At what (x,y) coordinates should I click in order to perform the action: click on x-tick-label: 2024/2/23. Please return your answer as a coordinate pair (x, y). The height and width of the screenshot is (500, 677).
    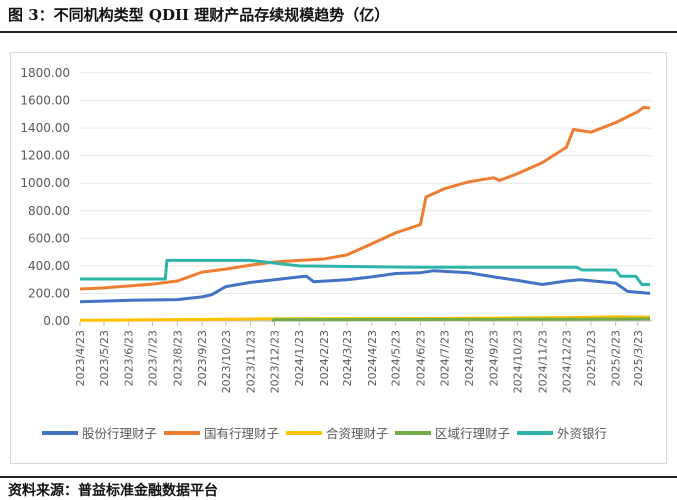
    Looking at the image, I should click on (324, 358).